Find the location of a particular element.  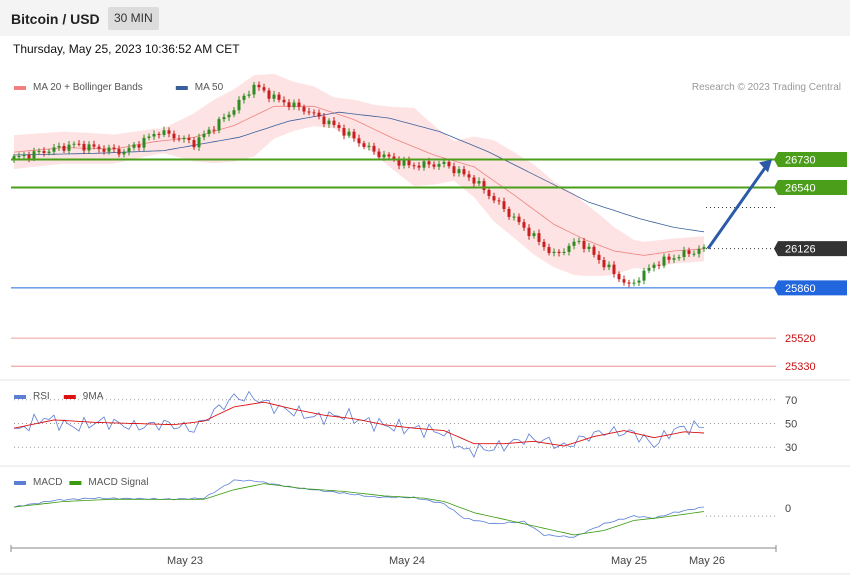

chart-datetime: Thursday, May 25, 2023 10:36:52 AM CET is located at coordinates (126, 49).